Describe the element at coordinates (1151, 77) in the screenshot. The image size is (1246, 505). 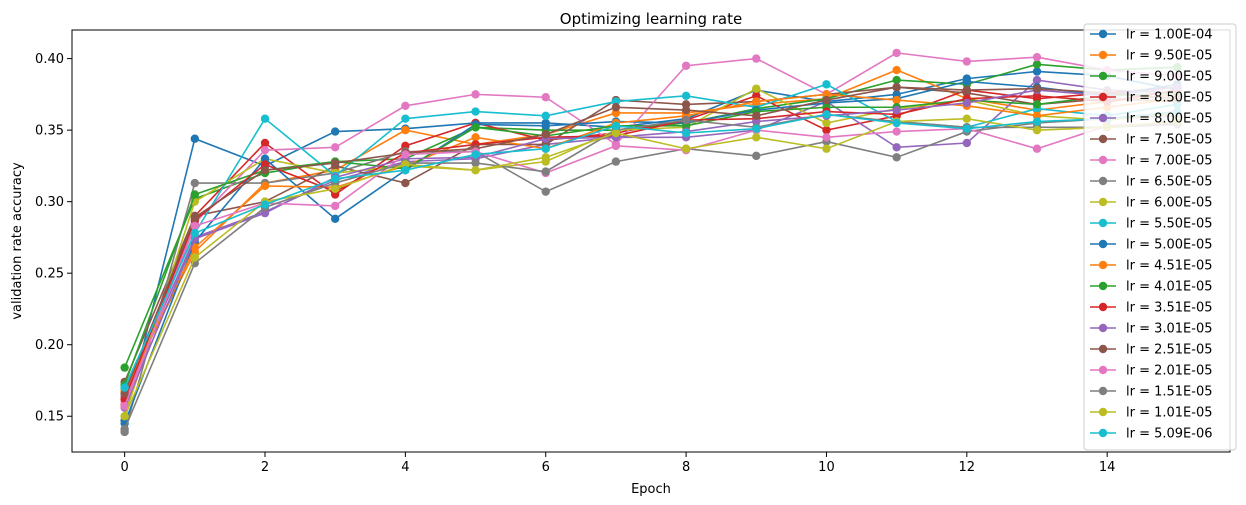
I see `legend-item: lr = 9.00E-05` at that location.